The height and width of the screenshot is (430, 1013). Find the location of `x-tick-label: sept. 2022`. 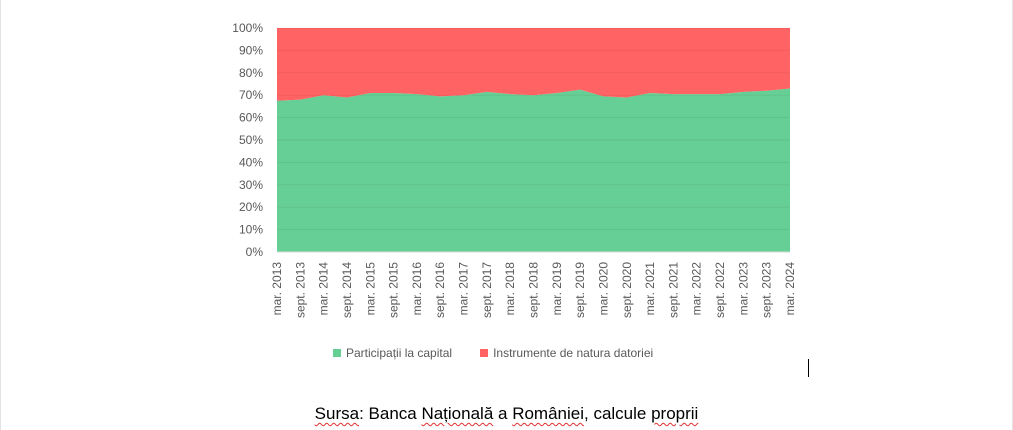

x-tick-label: sept. 2022 is located at coordinates (720, 290).